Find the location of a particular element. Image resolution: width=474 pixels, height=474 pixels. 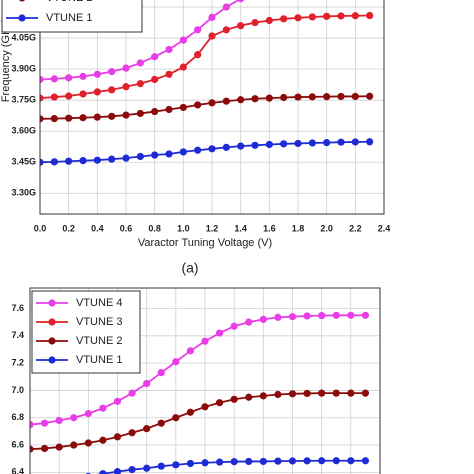

y-tick-label: 7.0 is located at coordinates (17, 390).